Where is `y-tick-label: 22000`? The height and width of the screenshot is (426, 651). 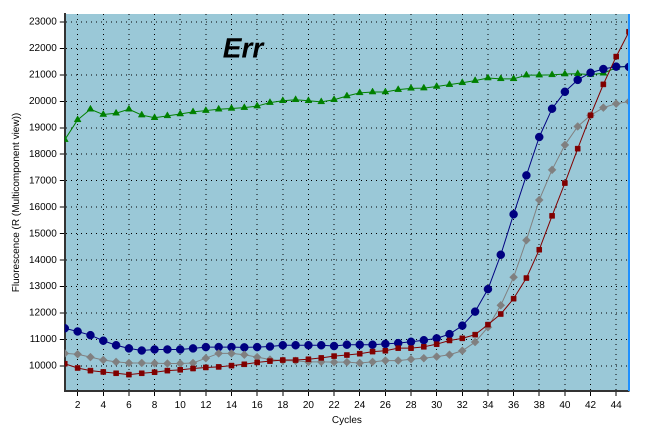 y-tick-label: 22000 is located at coordinates (43, 48).